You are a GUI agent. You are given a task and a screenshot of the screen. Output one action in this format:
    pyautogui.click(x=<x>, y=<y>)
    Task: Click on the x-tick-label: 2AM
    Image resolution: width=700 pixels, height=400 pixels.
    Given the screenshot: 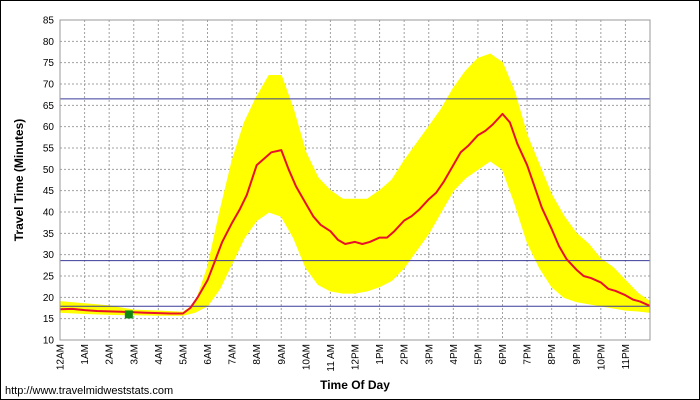 What is the action you would take?
    pyautogui.click(x=110, y=354)
    